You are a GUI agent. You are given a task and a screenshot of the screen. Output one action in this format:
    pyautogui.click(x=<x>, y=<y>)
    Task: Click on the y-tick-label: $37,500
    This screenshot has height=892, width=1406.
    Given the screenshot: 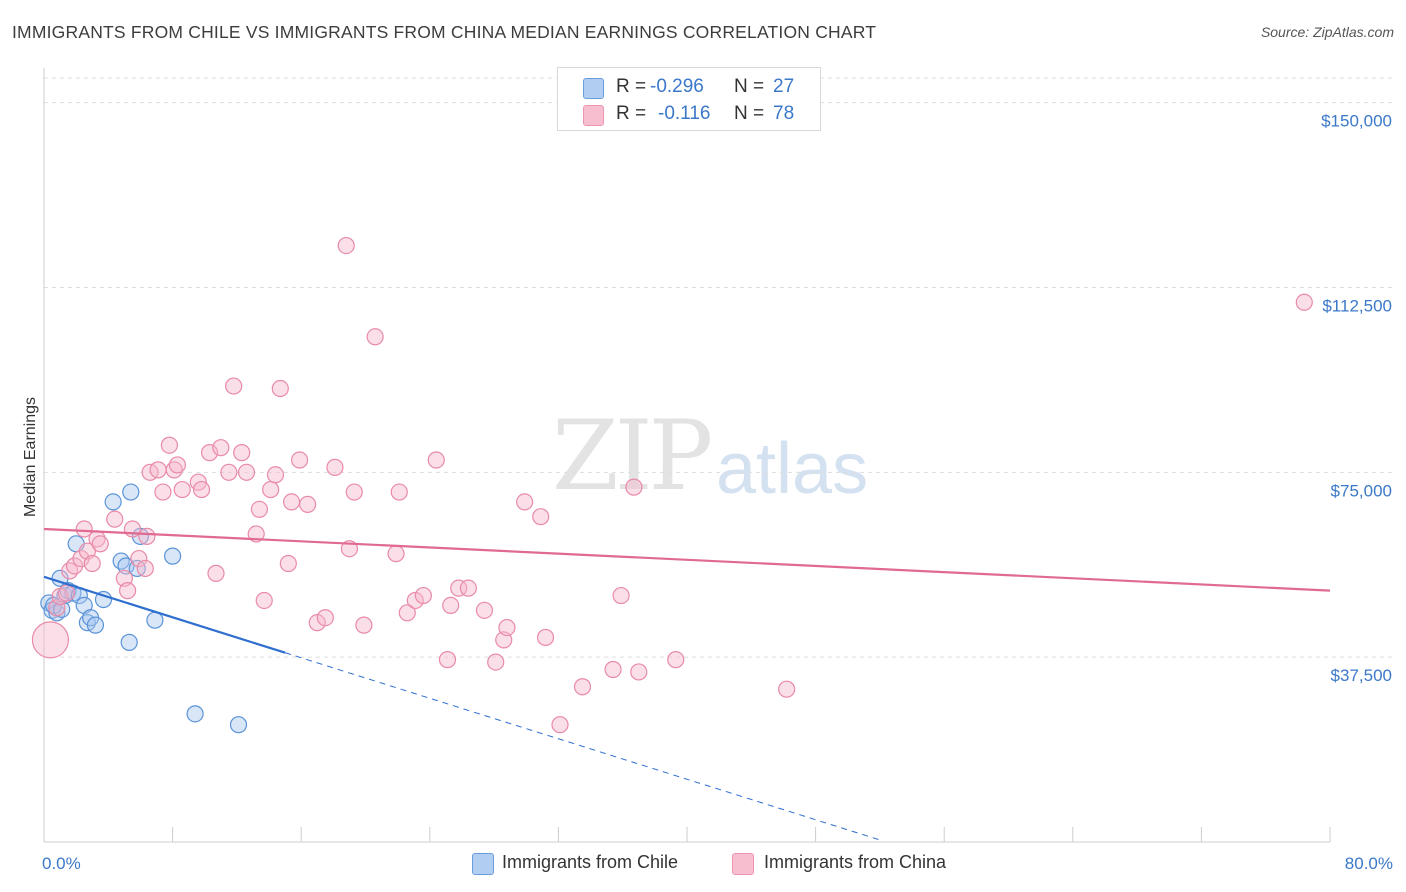 What is the action you would take?
    pyautogui.click(x=1361, y=675)
    